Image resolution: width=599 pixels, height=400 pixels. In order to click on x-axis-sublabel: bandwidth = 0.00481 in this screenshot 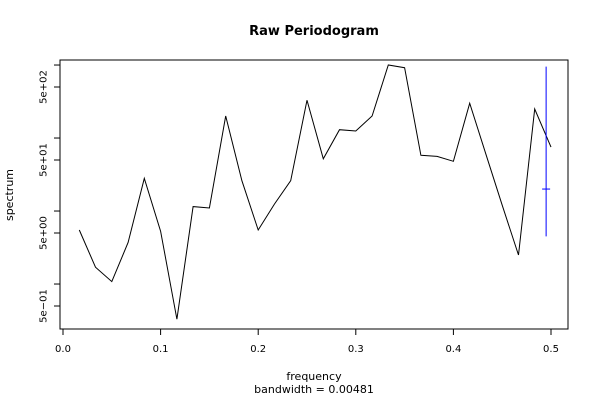, I will do `click(314, 389)`.